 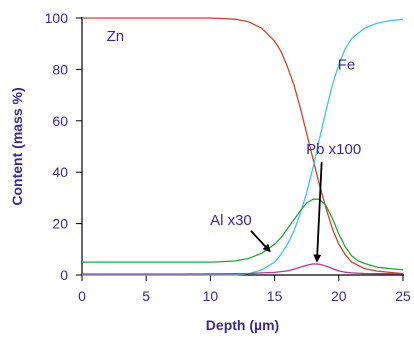 What do you see at coordinates (60, 121) in the screenshot?
I see `y-tick-label: 60` at bounding box center [60, 121].